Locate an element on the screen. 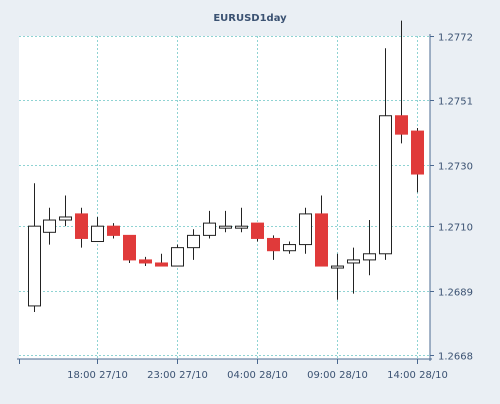 The image size is (500, 404). y-axis-ticks: 1.2668 1.2689 1.2710 1.2730 1.2751 1.2772 is located at coordinates (451, 198).